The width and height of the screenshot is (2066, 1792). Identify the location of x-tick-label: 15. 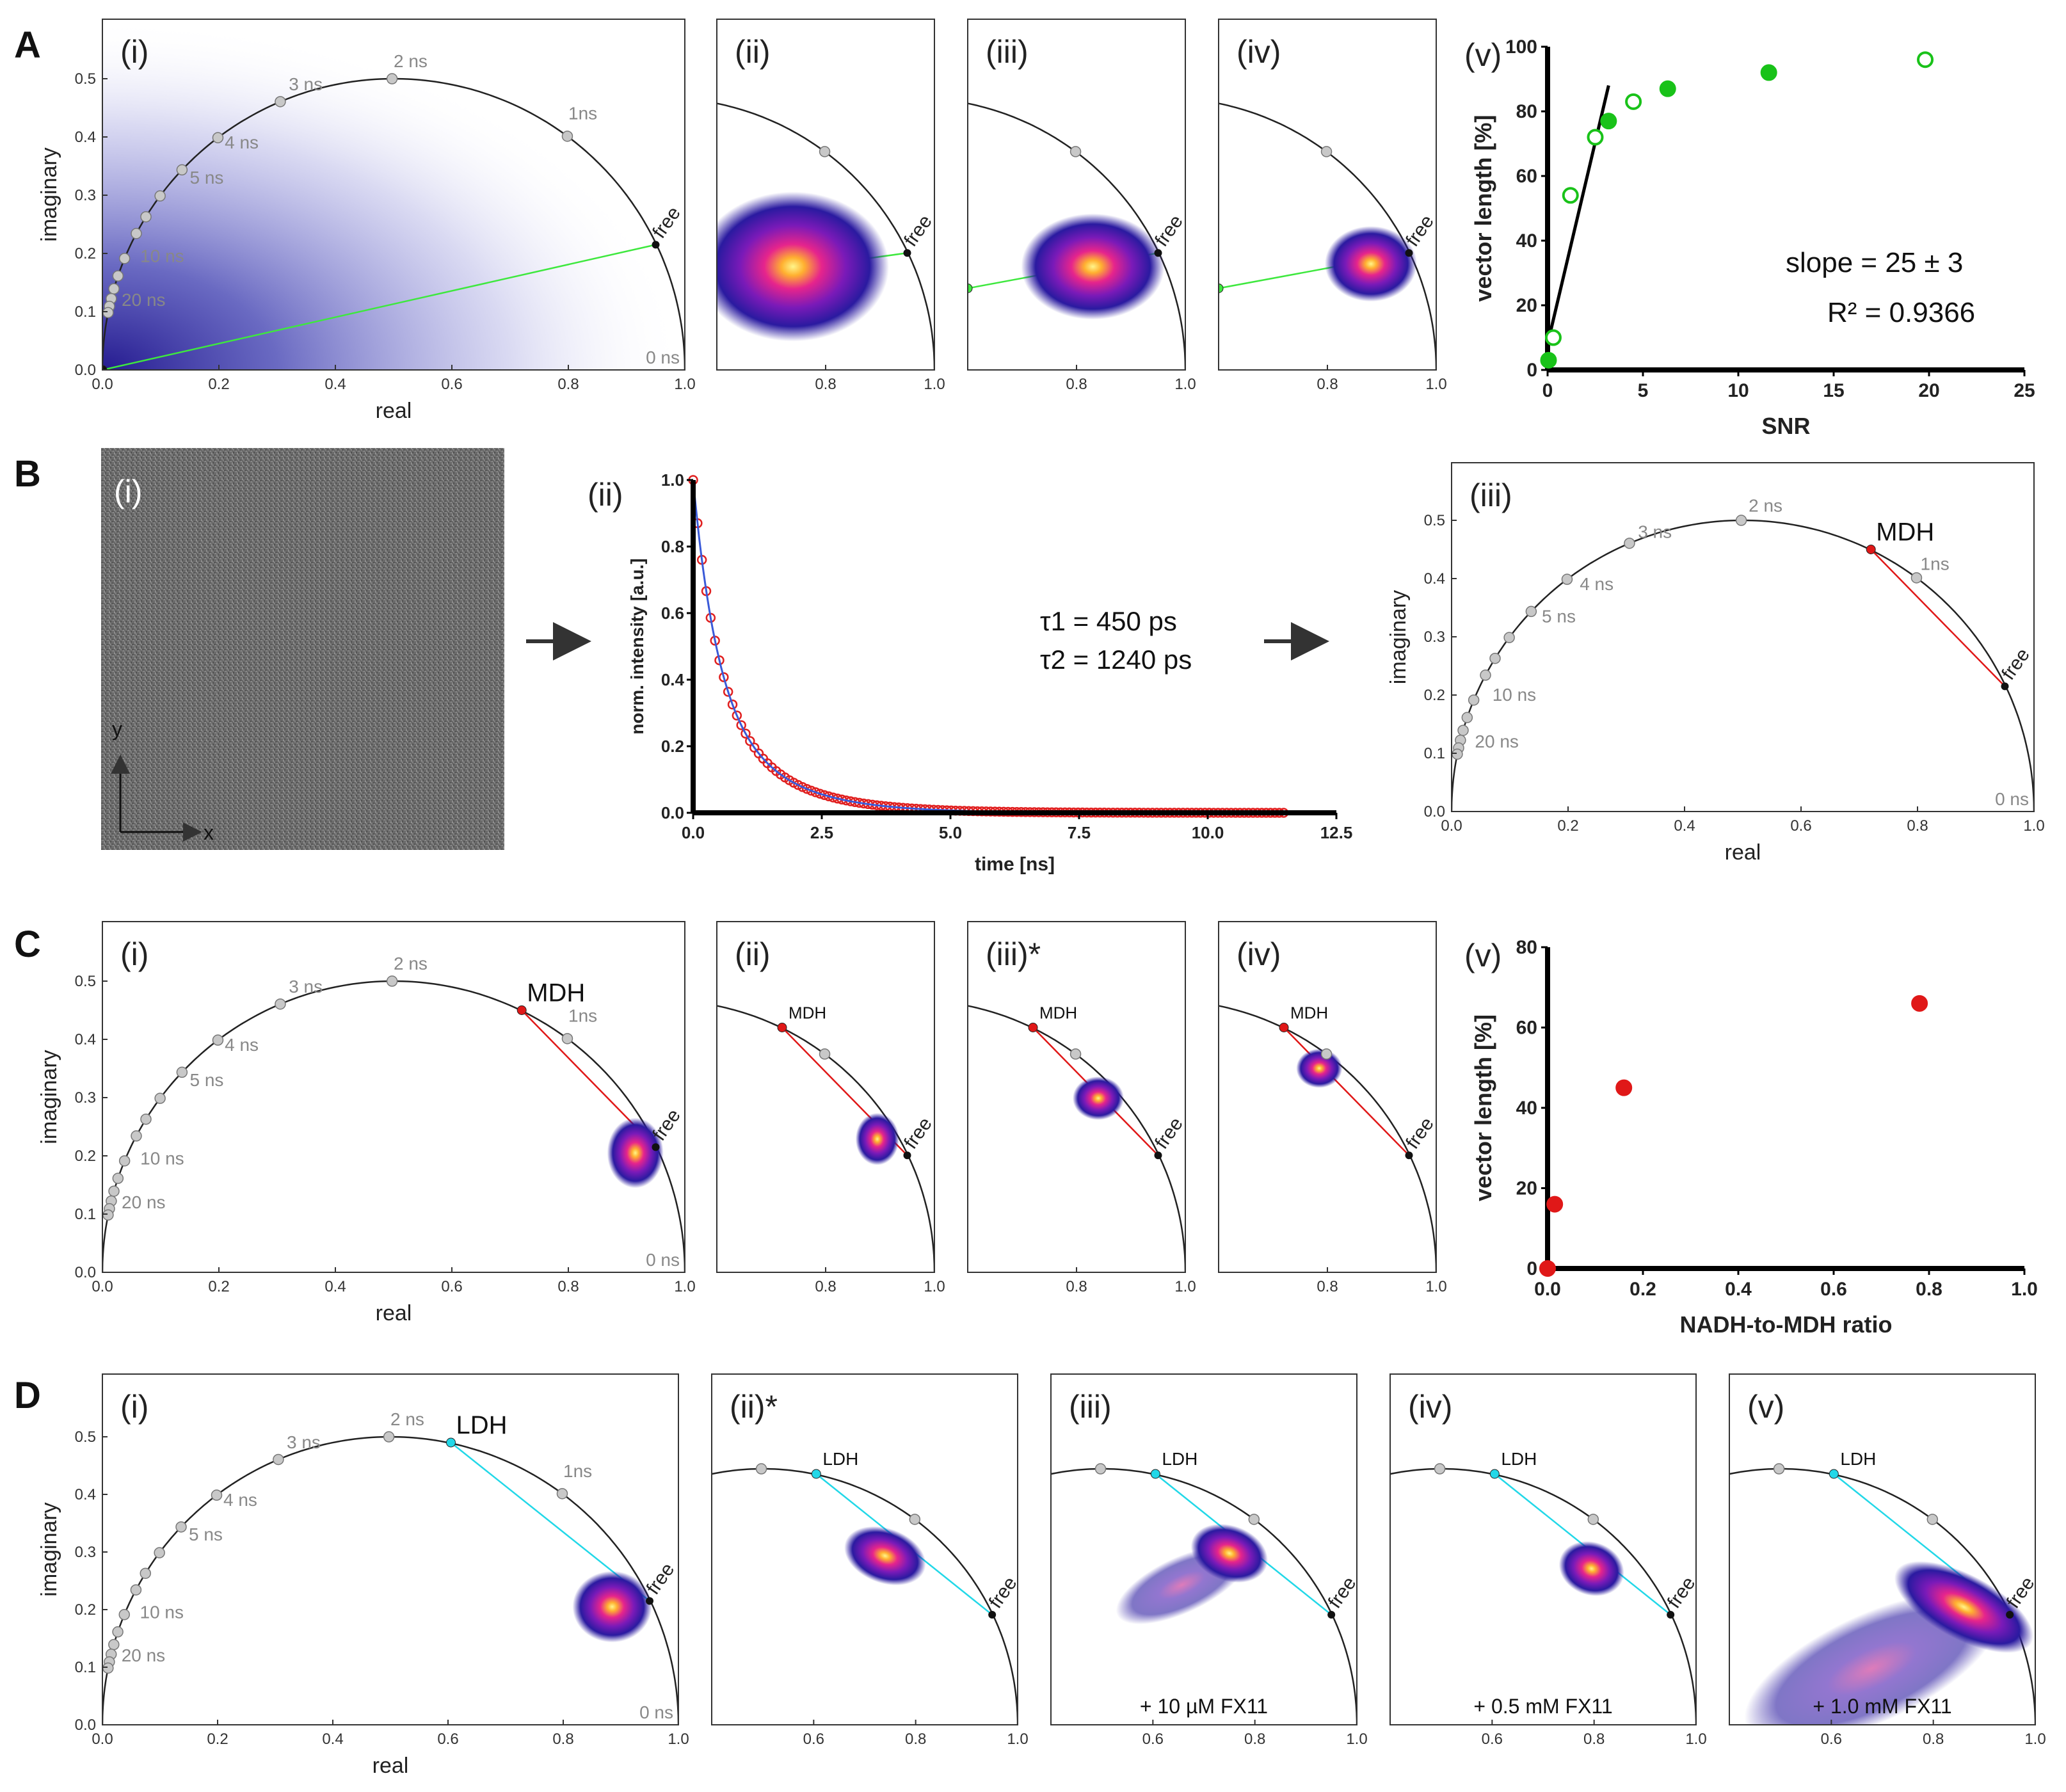
(1833, 390).